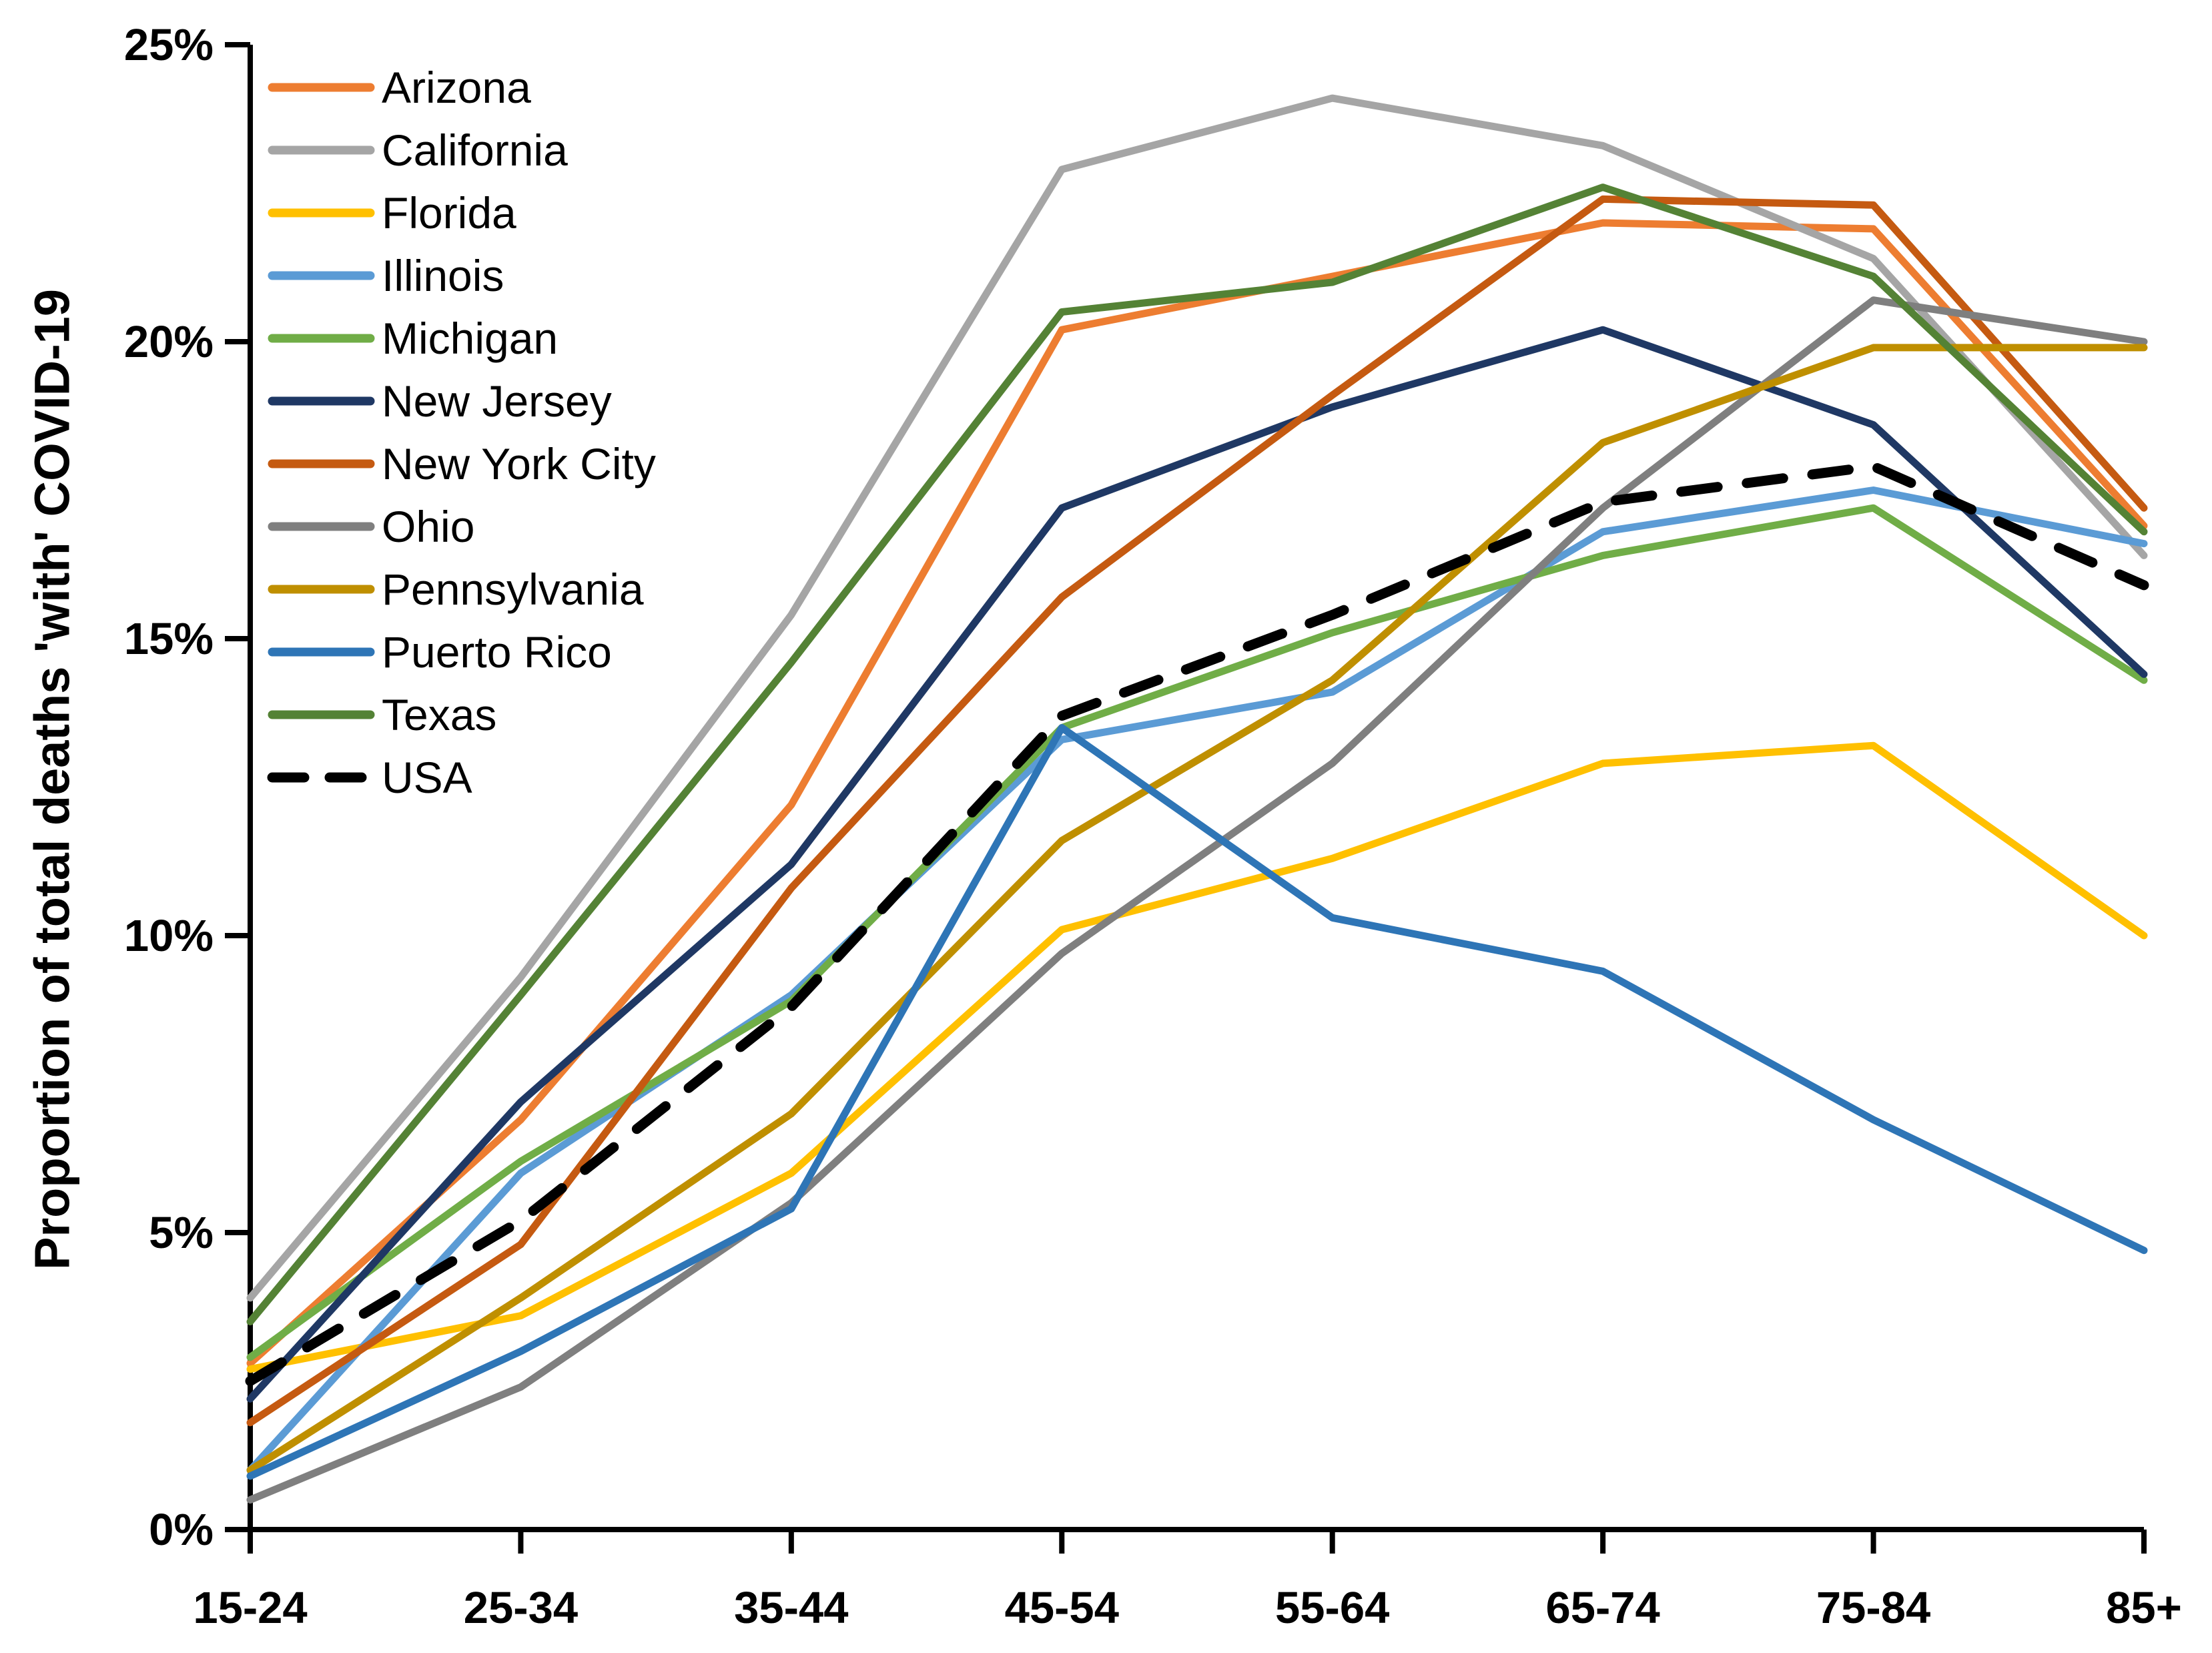  Describe the element at coordinates (475, 150) in the screenshot. I see `legend-label-california: California` at that location.